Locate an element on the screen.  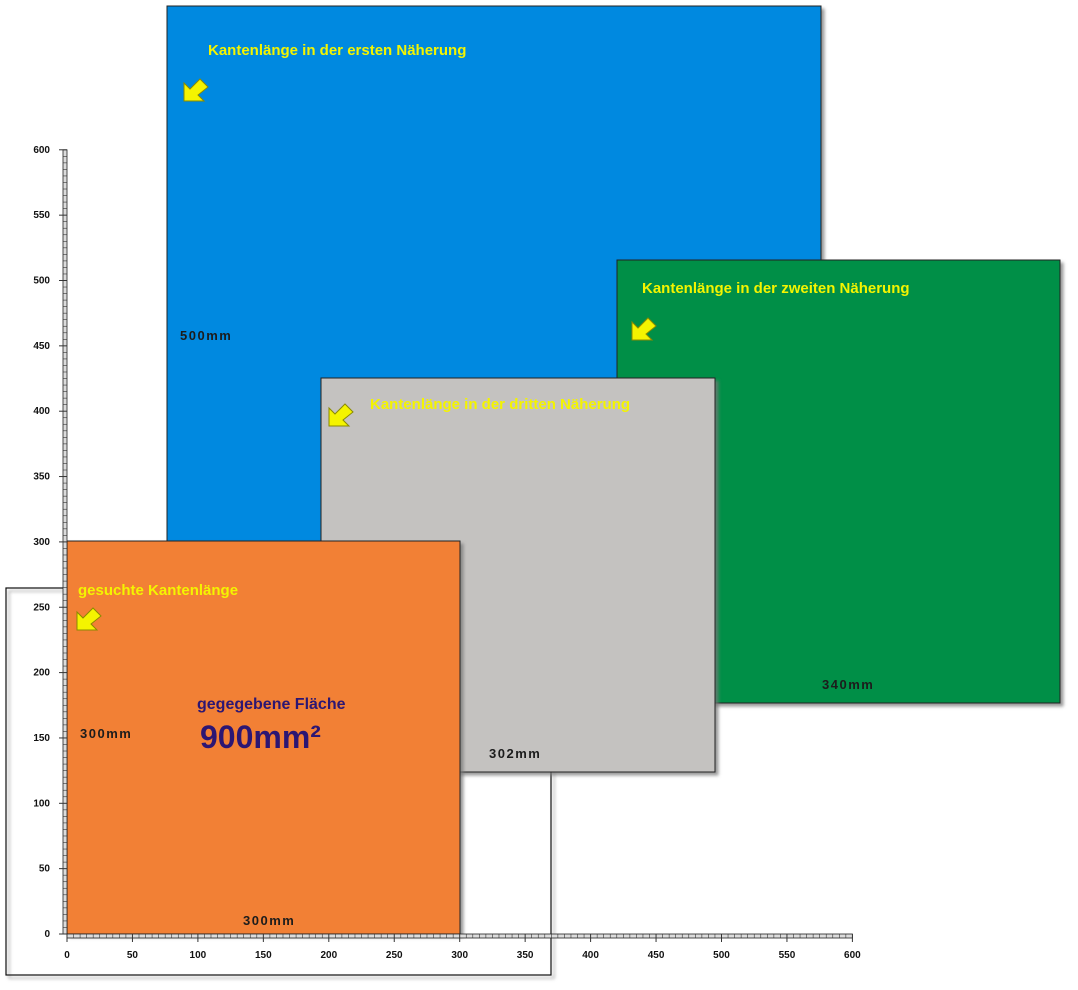
x-axis-tick-label: 350 is located at coordinates (525, 955).